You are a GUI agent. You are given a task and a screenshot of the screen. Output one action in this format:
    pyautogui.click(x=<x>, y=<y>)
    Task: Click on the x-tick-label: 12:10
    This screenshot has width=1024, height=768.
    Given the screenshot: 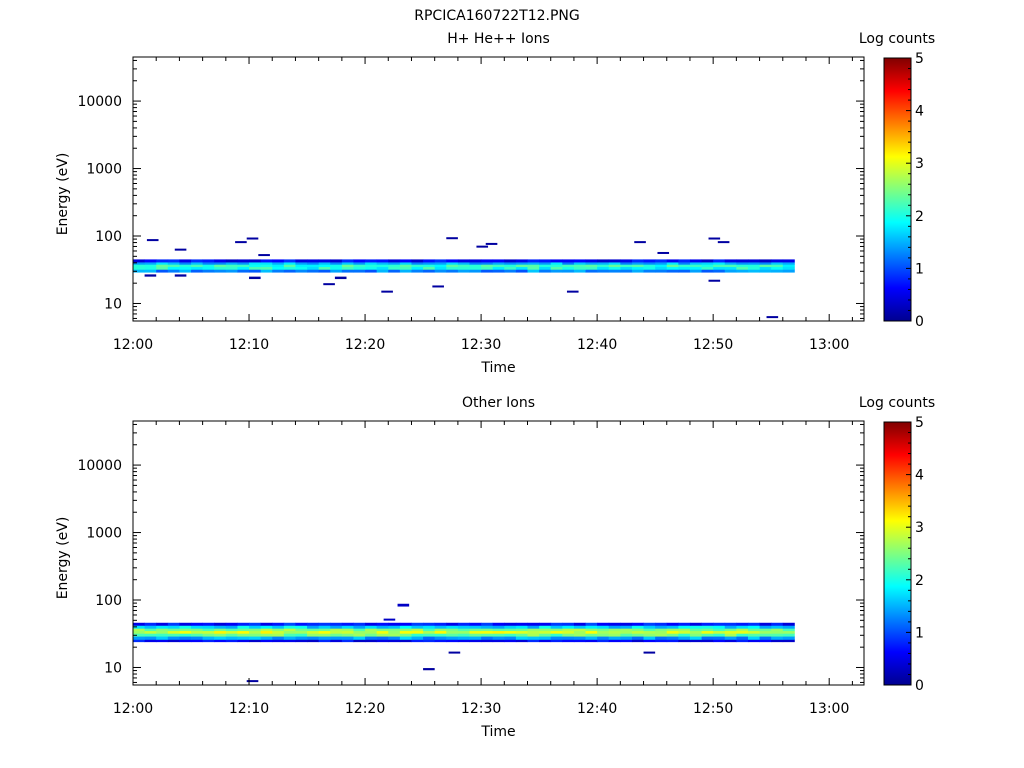 What is the action you would take?
    pyautogui.click(x=249, y=345)
    